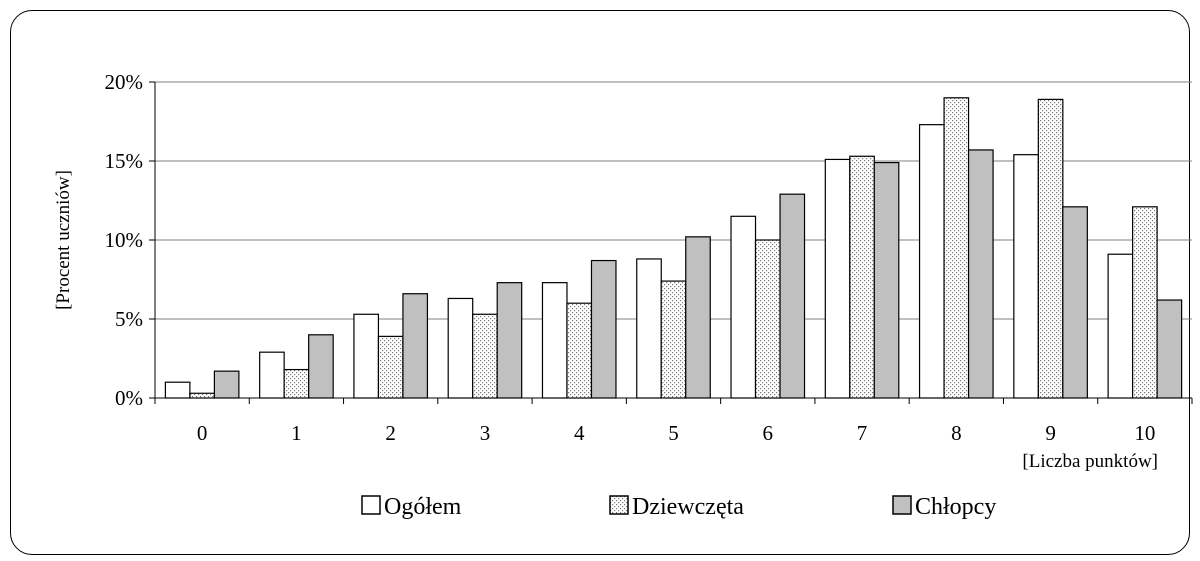 This screenshot has height=561, width=1200. I want to click on legend-label: Dziewczęta, so click(688, 507).